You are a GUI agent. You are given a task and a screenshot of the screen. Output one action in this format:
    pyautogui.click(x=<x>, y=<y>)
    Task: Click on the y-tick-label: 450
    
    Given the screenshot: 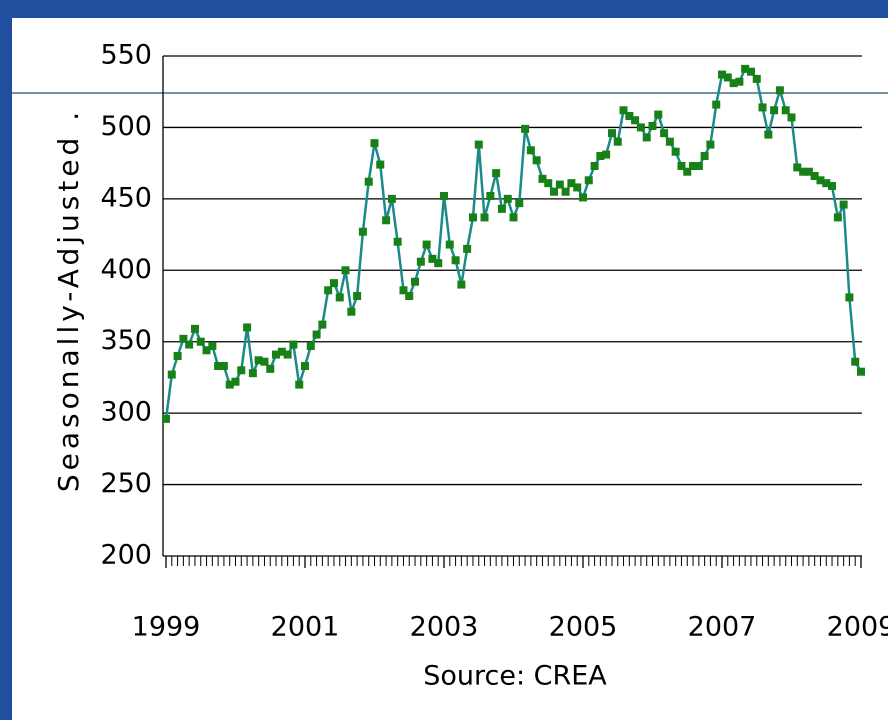 What is the action you would take?
    pyautogui.click(x=126, y=197)
    